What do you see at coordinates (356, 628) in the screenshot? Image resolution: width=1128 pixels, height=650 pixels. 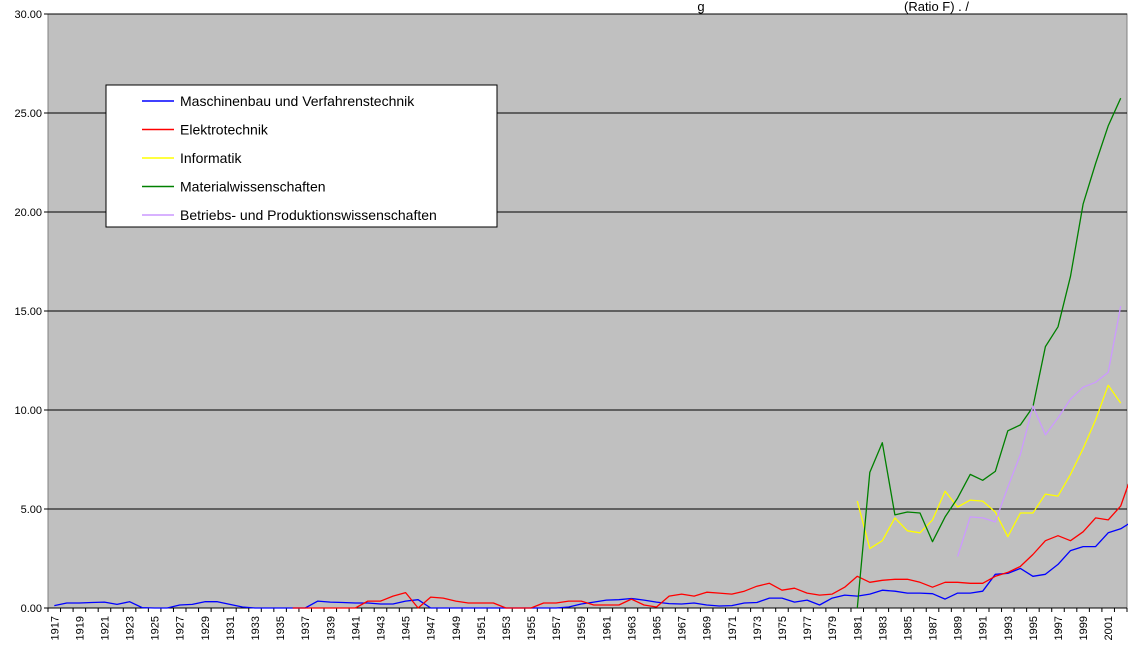 I see `x-tick-label: 1941` at bounding box center [356, 628].